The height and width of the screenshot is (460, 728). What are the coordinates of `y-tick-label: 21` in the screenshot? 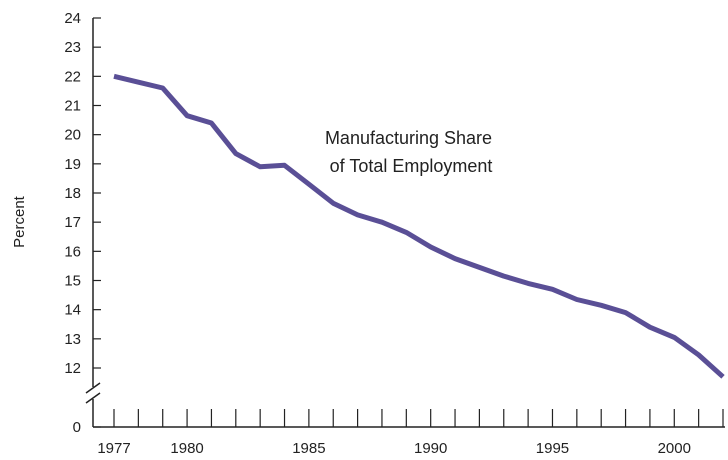 It's located at (72, 106).